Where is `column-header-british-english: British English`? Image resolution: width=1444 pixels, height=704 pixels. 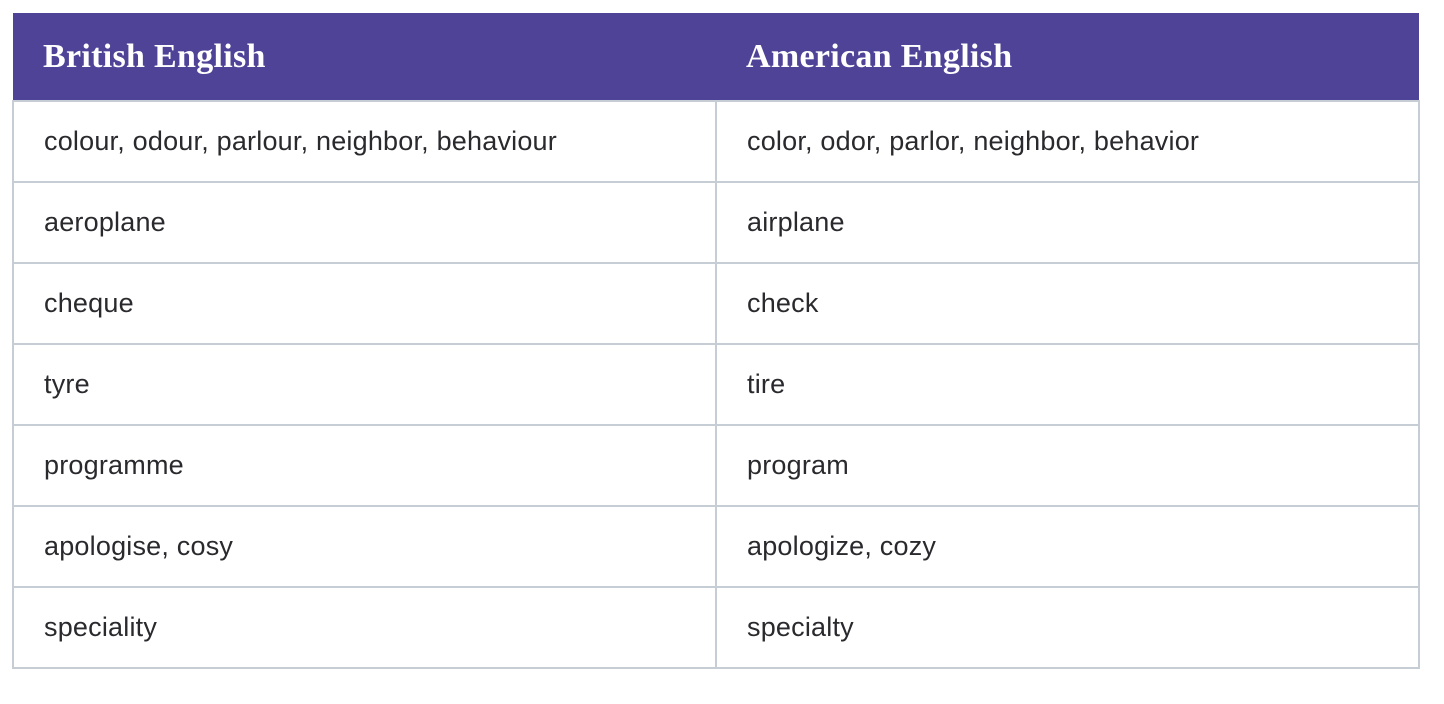 column-header-british-english: British English is located at coordinates (364, 57).